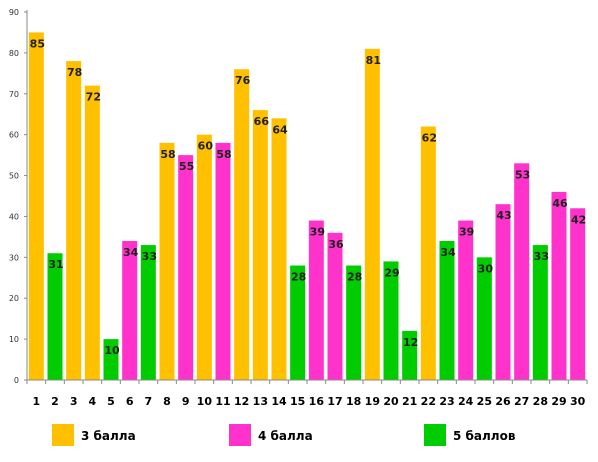 The width and height of the screenshot is (598, 462). I want to click on legend: 3 балла 4 балла 5 баллов, so click(284, 435).